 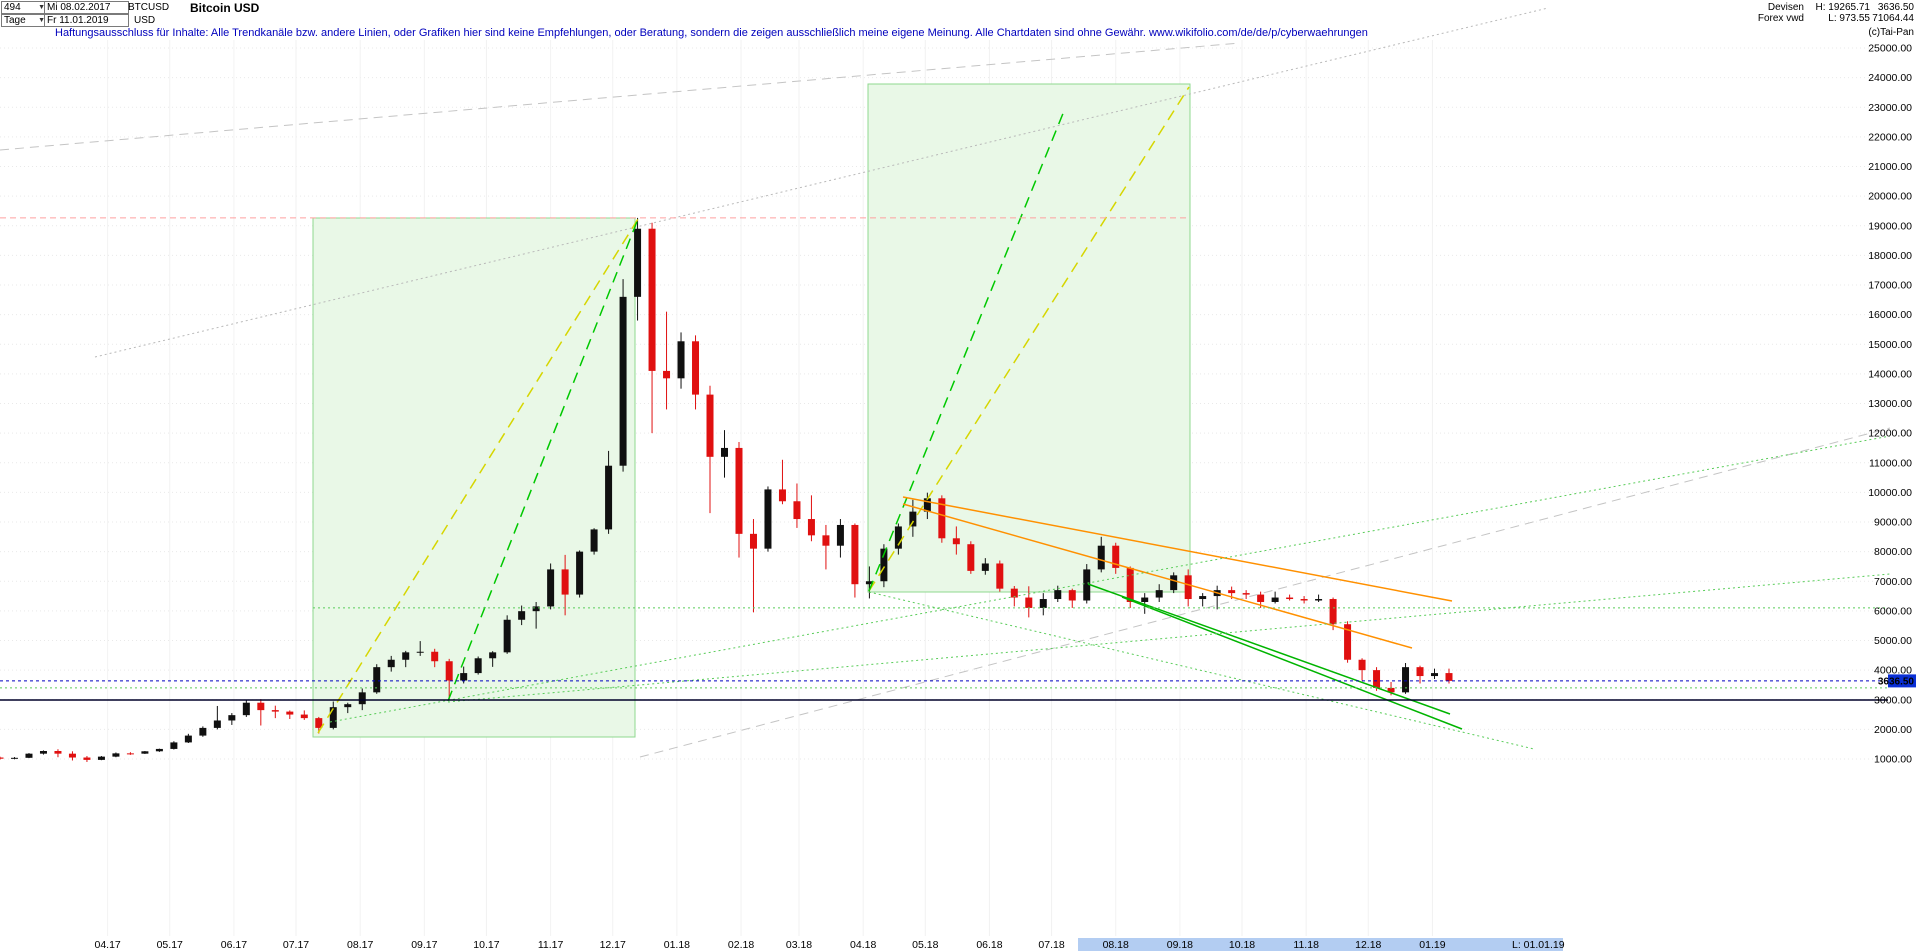 What do you see at coordinates (1890, 49) in the screenshot?
I see `y-axis-label: 25000.00` at bounding box center [1890, 49].